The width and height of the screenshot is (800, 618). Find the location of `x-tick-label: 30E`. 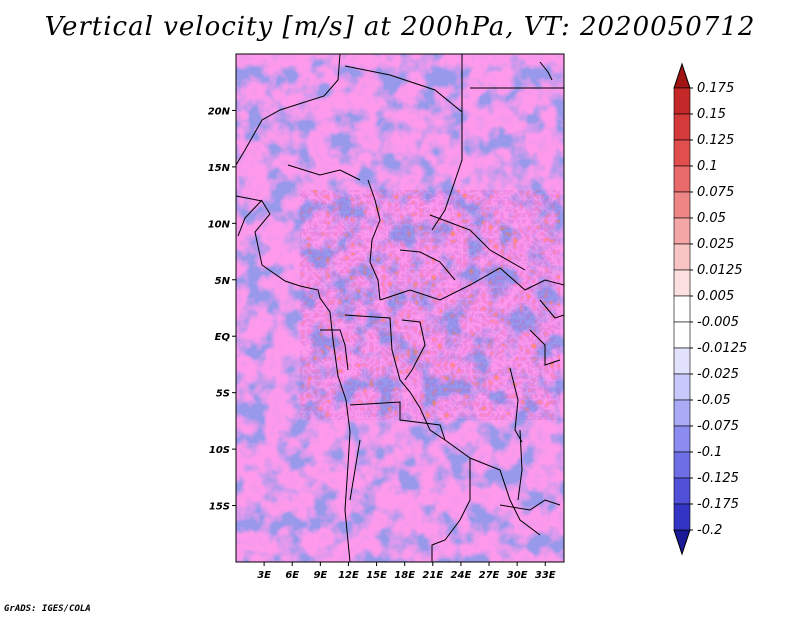

x-tick-label: 30E is located at coordinates (517, 575).